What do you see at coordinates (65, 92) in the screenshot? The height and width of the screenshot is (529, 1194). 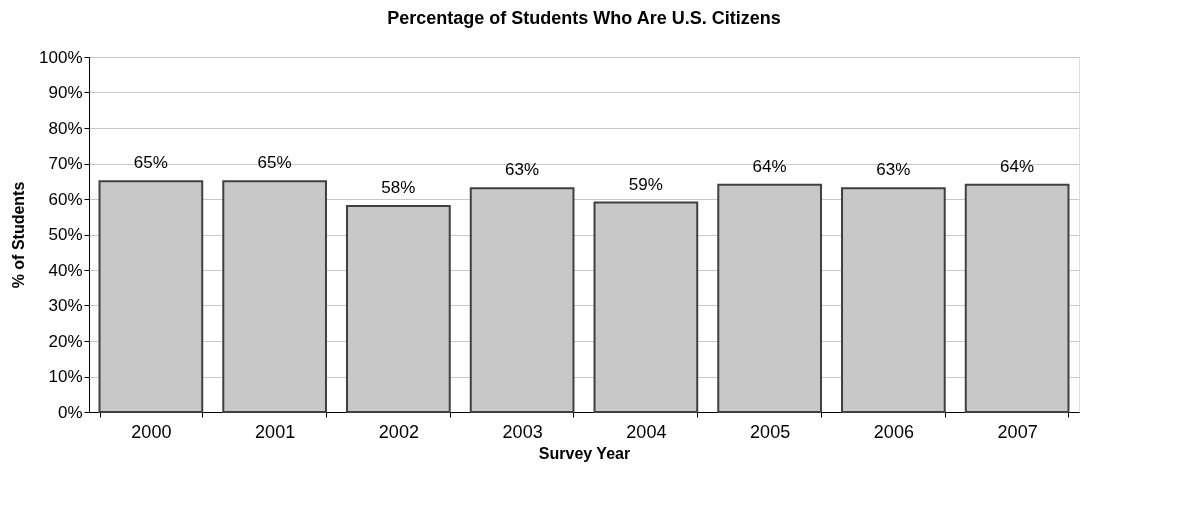 I see `y-tick-label: 90%` at bounding box center [65, 92].